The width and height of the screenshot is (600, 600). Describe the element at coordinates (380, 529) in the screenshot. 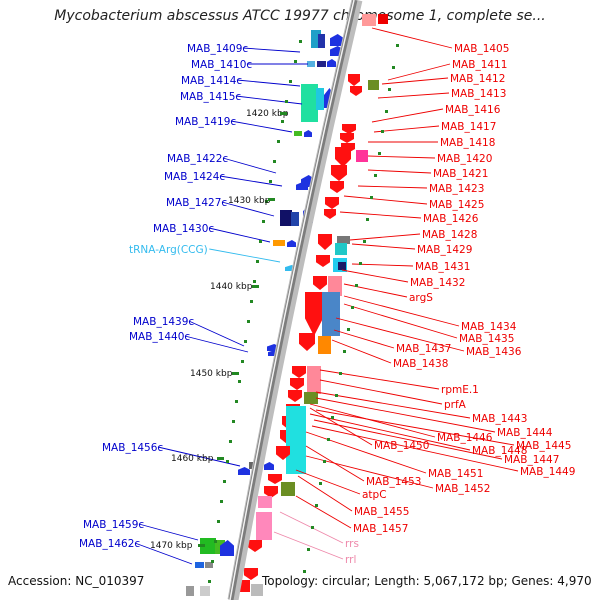

I see `gene-label-right: MAB_1457` at that location.